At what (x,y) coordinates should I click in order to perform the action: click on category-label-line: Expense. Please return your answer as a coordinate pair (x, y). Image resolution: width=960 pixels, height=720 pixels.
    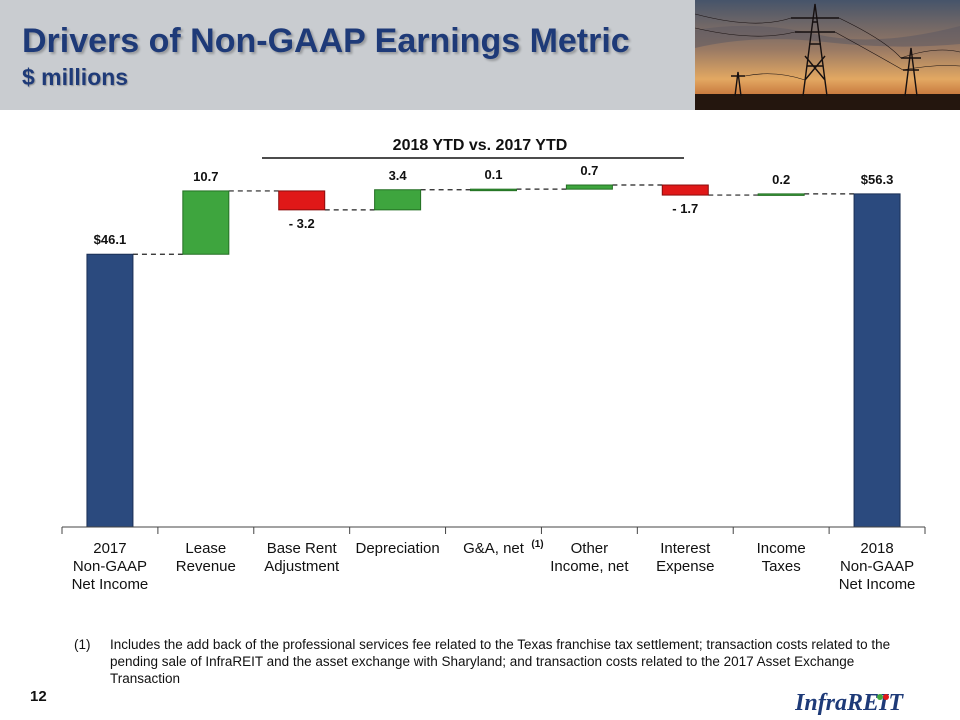
    Looking at the image, I should click on (685, 566).